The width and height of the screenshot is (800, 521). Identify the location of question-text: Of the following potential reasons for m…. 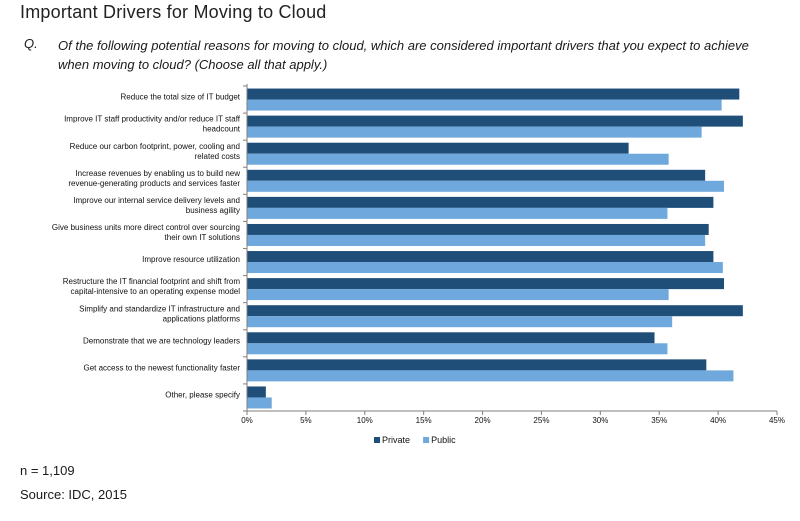
(403, 55).